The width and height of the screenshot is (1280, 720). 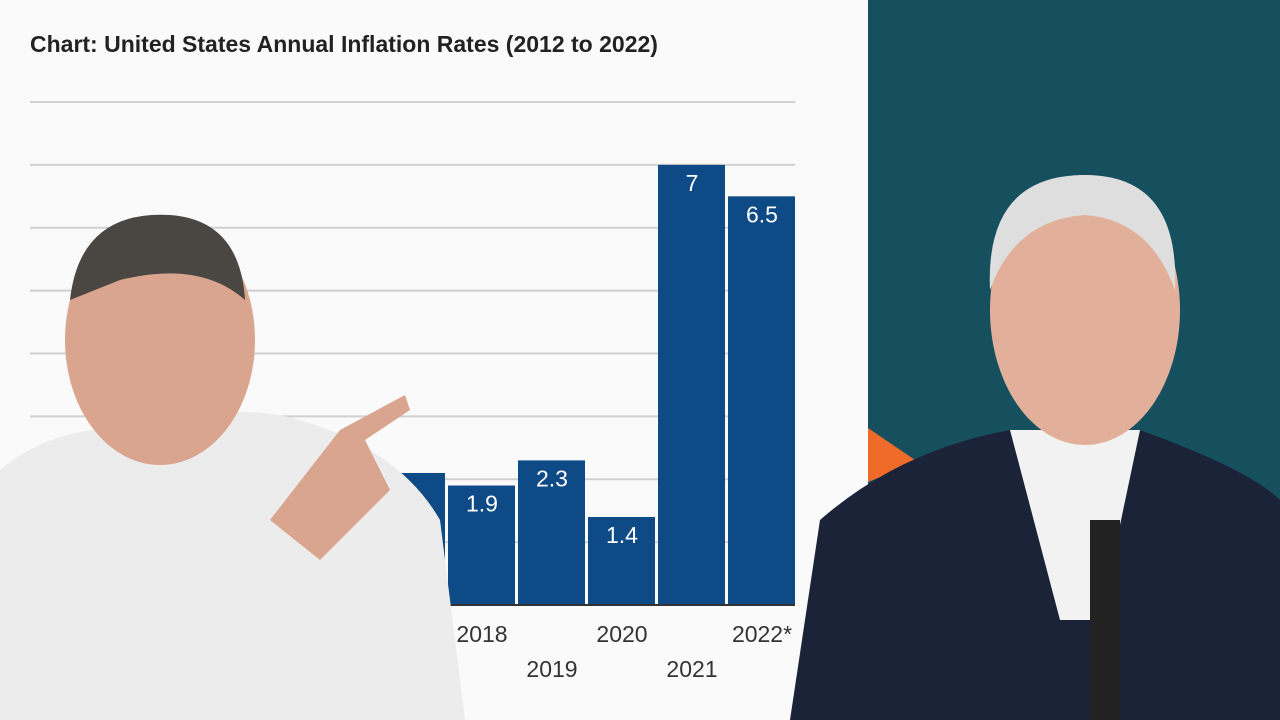 I want to click on accent, so click(x=893, y=455).